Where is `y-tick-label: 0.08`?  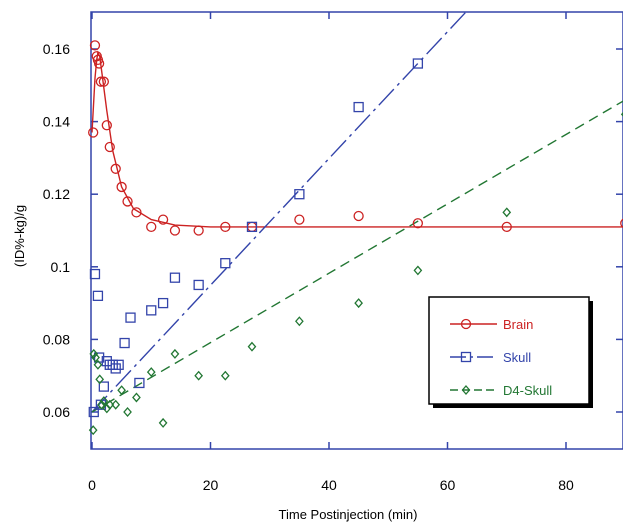
y-tick-label: 0.08 is located at coordinates (56, 339).